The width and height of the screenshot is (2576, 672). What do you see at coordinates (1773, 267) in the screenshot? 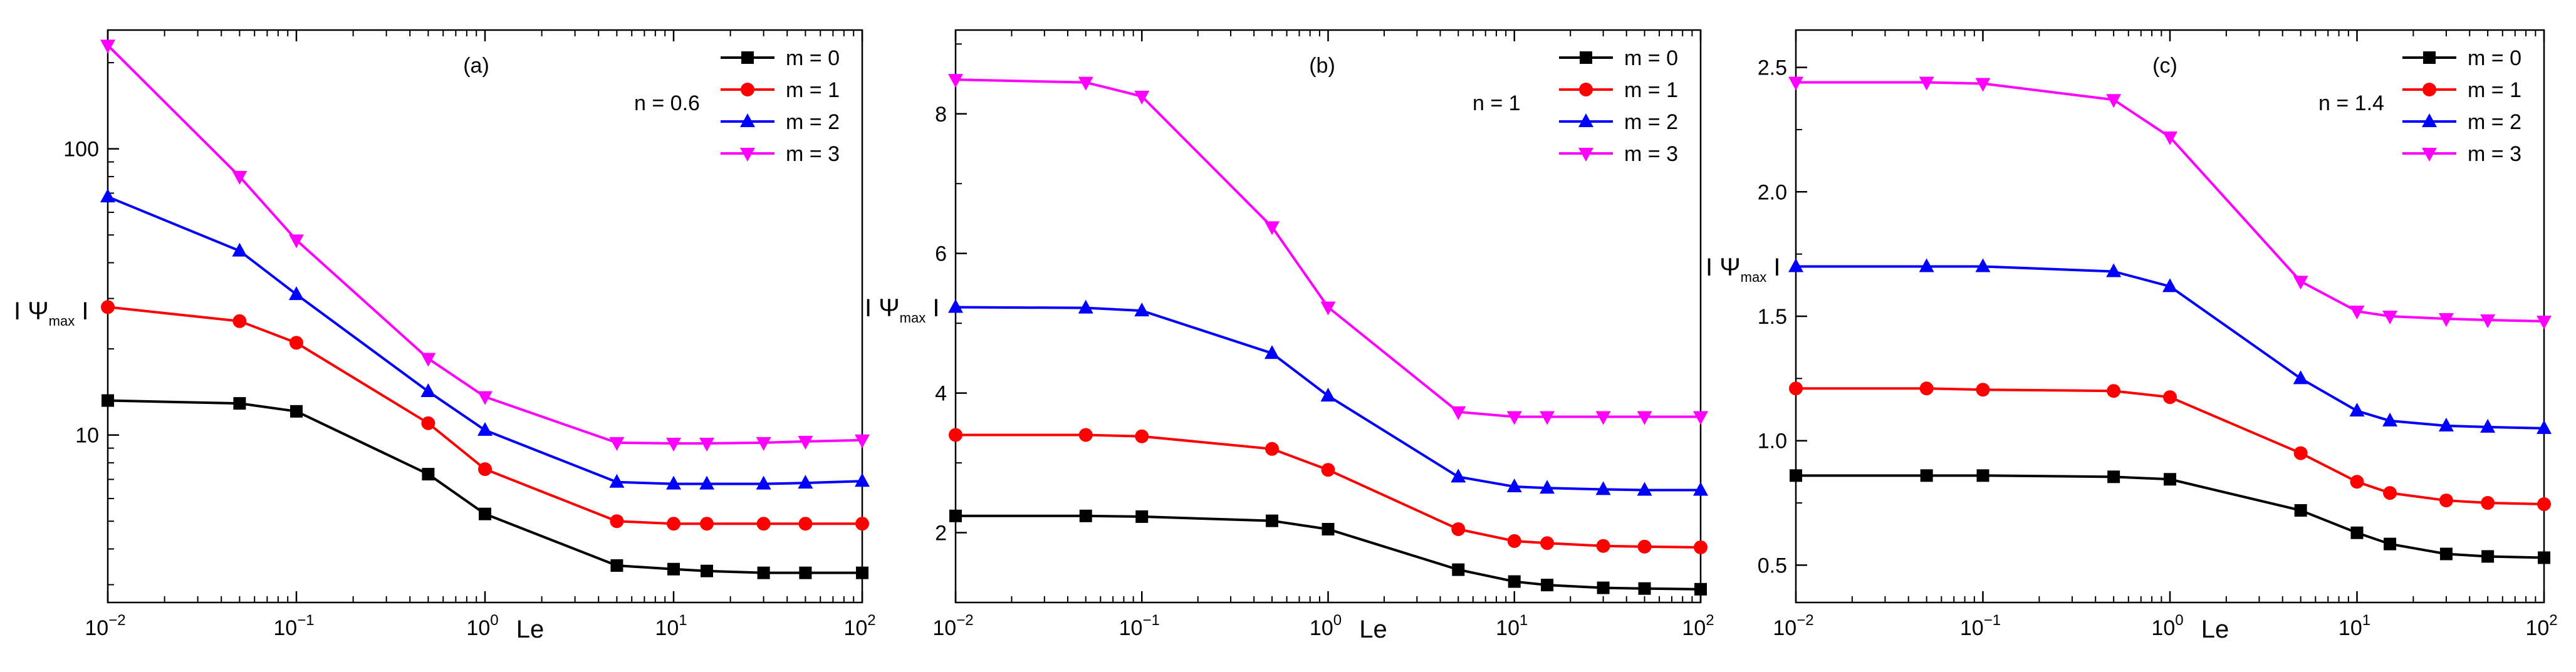
I see `y-label-tail: I` at bounding box center [1773, 267].